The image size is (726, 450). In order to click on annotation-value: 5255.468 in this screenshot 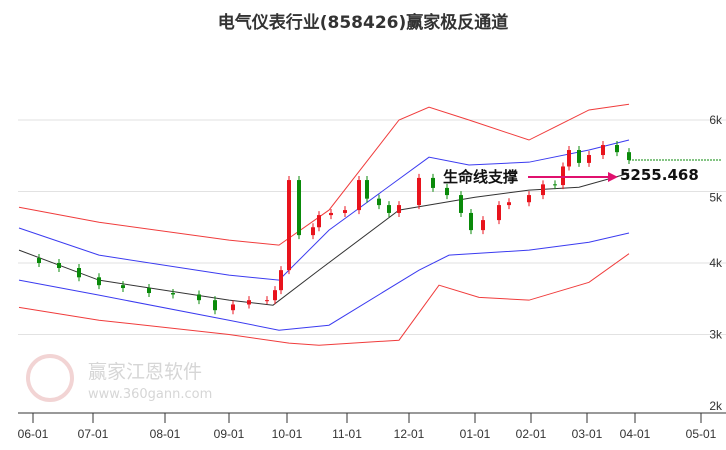, I will do `click(659, 175)`.